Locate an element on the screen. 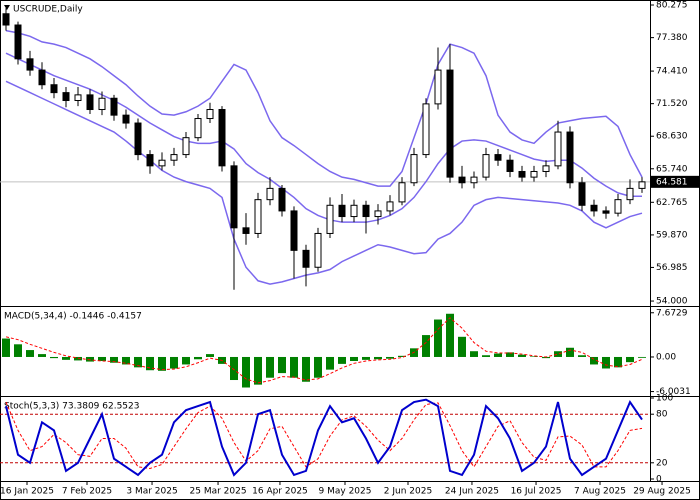 The height and width of the screenshot is (500, 700). last-price-label: 64.581 is located at coordinates (672, 182).